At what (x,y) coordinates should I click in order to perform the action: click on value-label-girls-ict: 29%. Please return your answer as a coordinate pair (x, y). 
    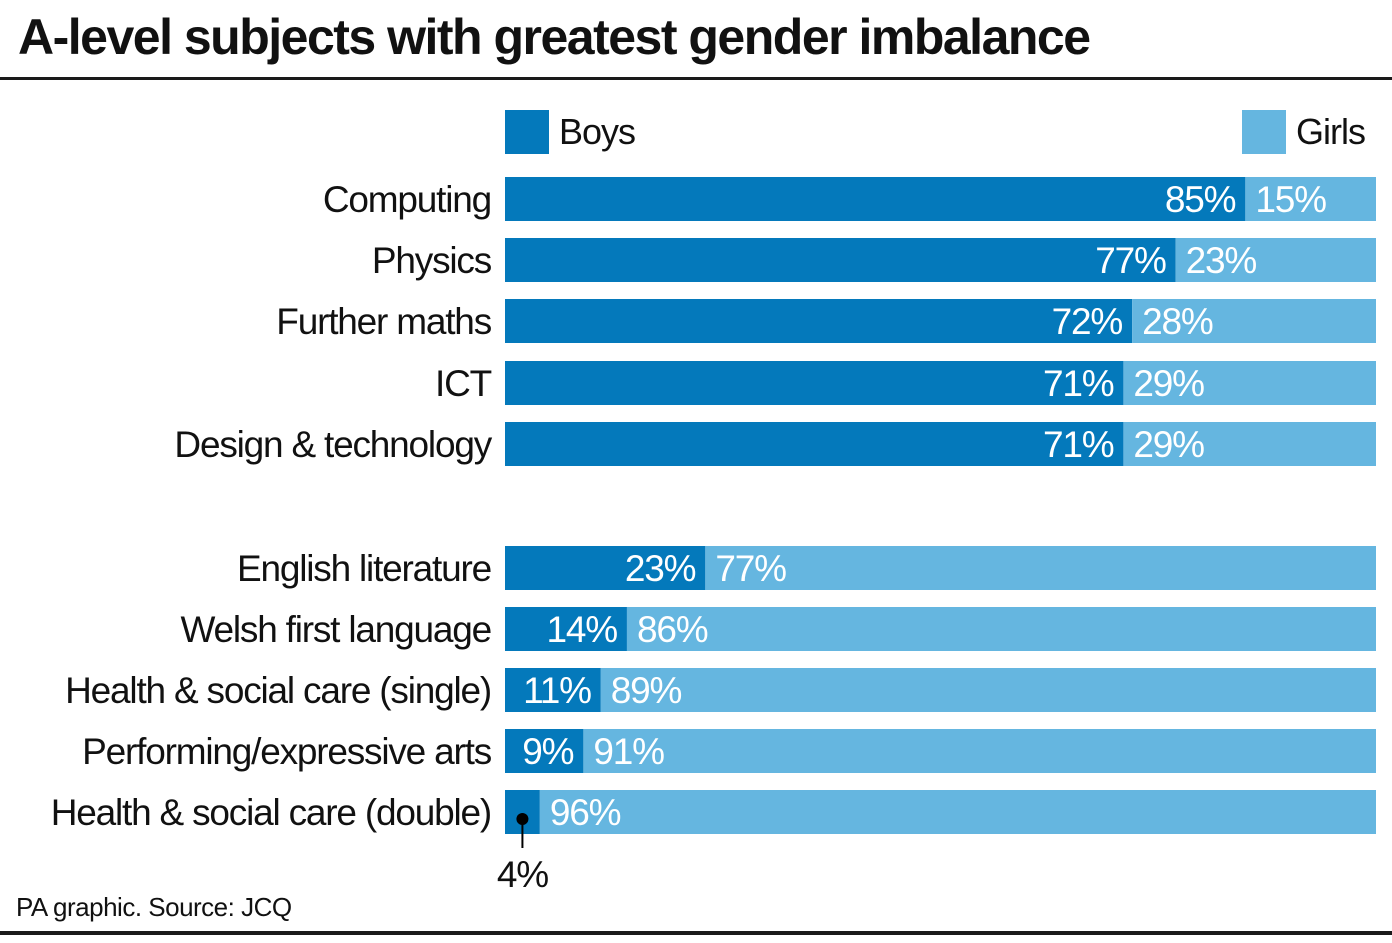
    Looking at the image, I should click on (1168, 383).